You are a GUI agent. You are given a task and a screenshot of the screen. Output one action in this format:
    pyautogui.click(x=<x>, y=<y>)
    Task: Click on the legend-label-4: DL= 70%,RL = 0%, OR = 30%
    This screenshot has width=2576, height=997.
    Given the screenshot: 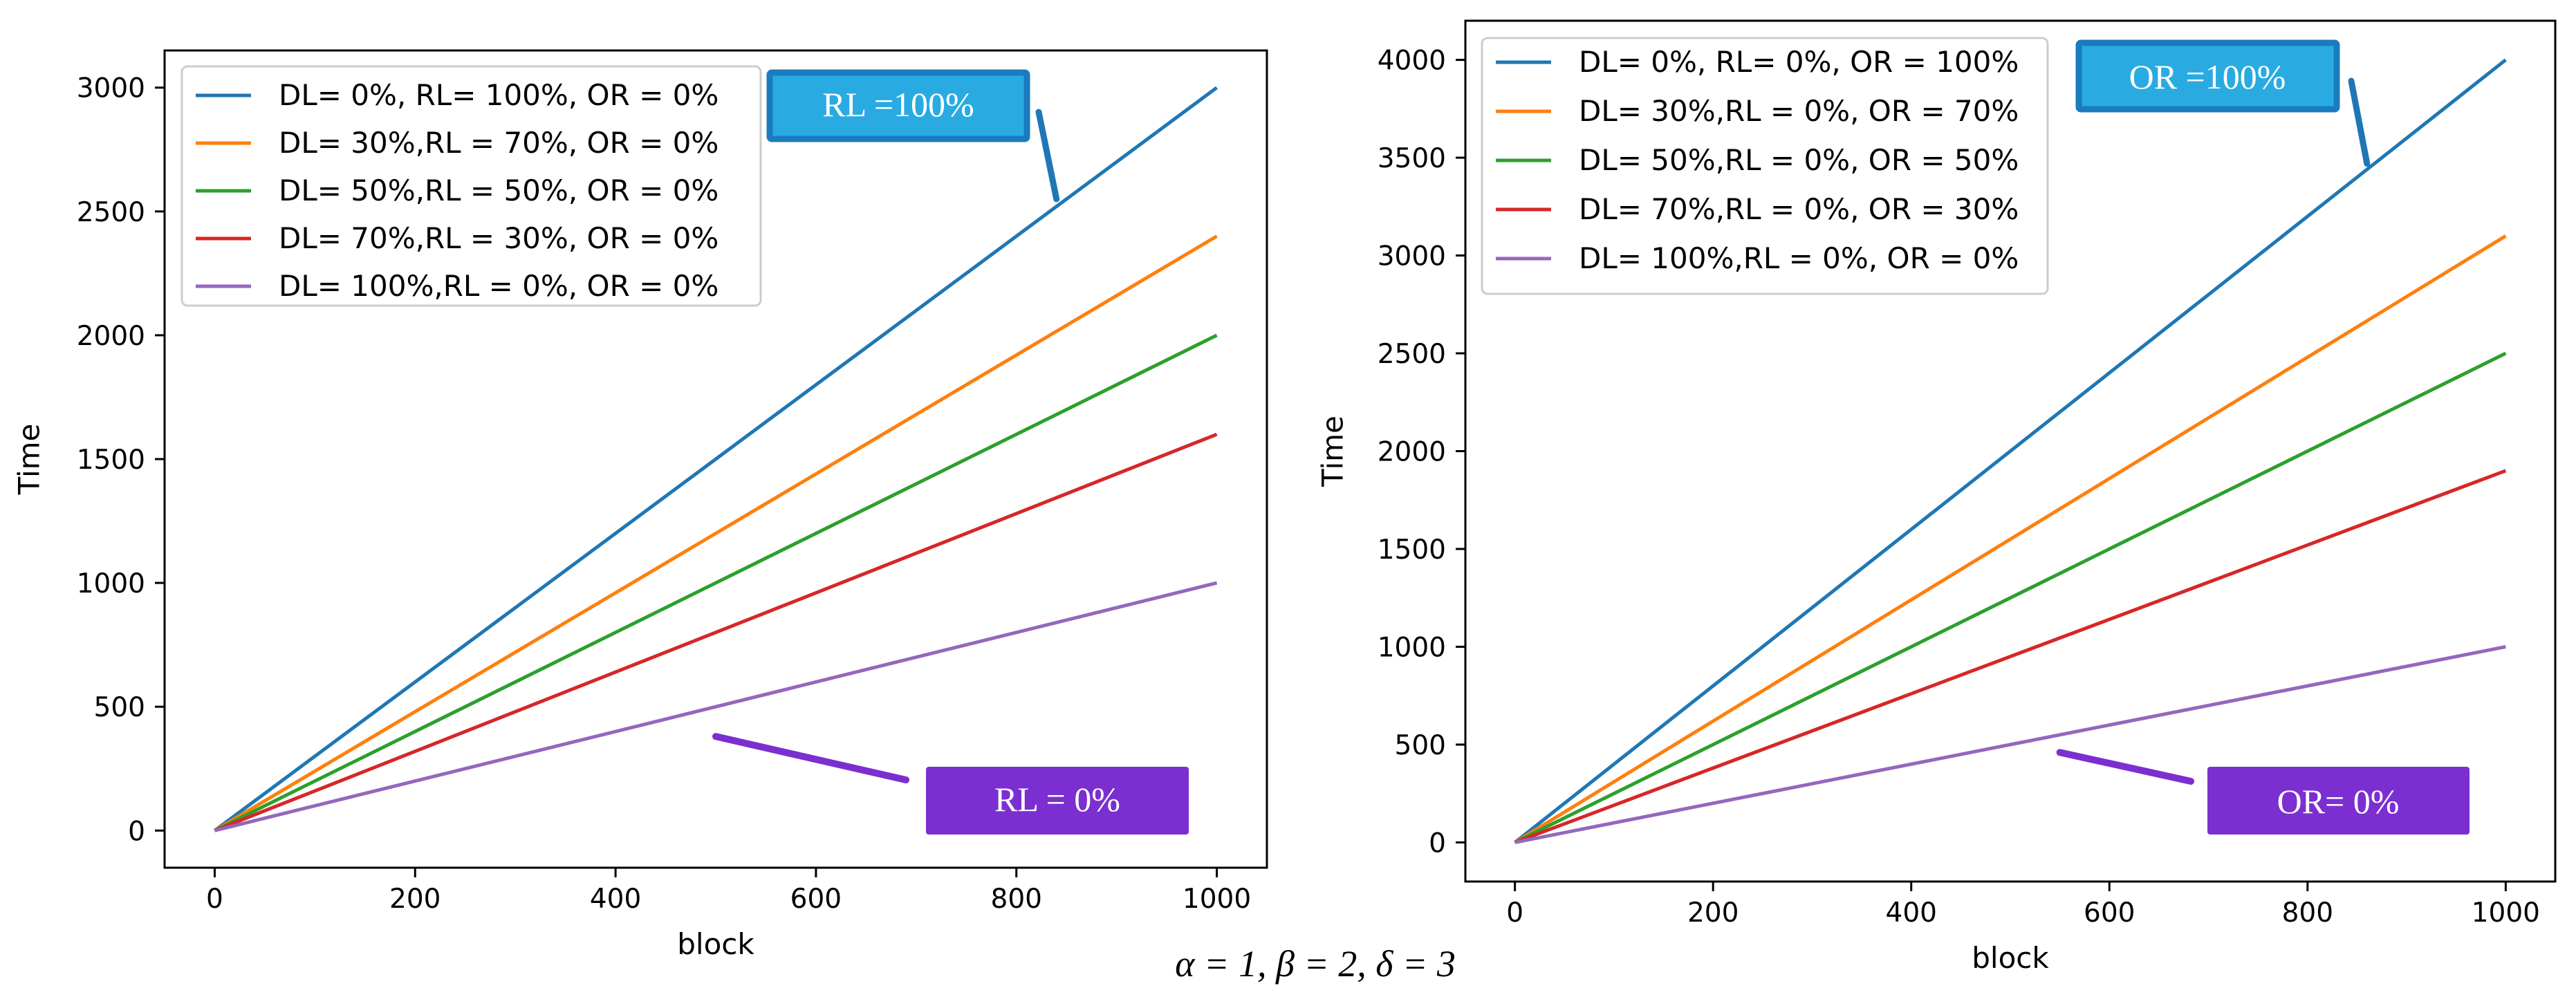 What is the action you would take?
    pyautogui.click(x=1799, y=209)
    